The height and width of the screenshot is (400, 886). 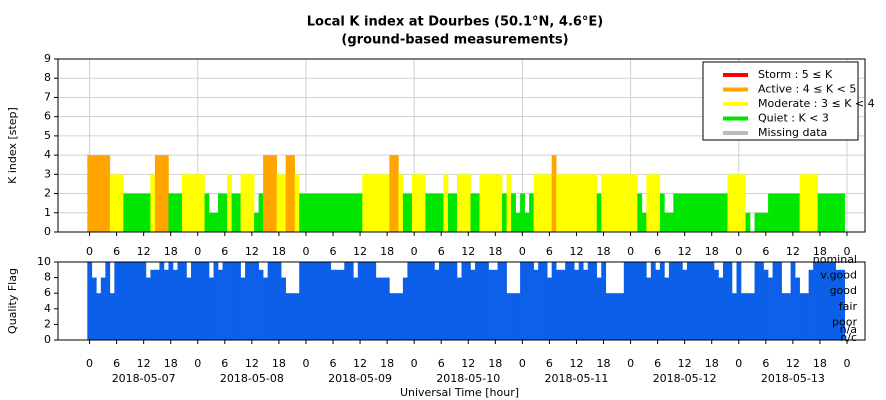 I want to click on y-tick-label: 1, so click(x=47, y=212).